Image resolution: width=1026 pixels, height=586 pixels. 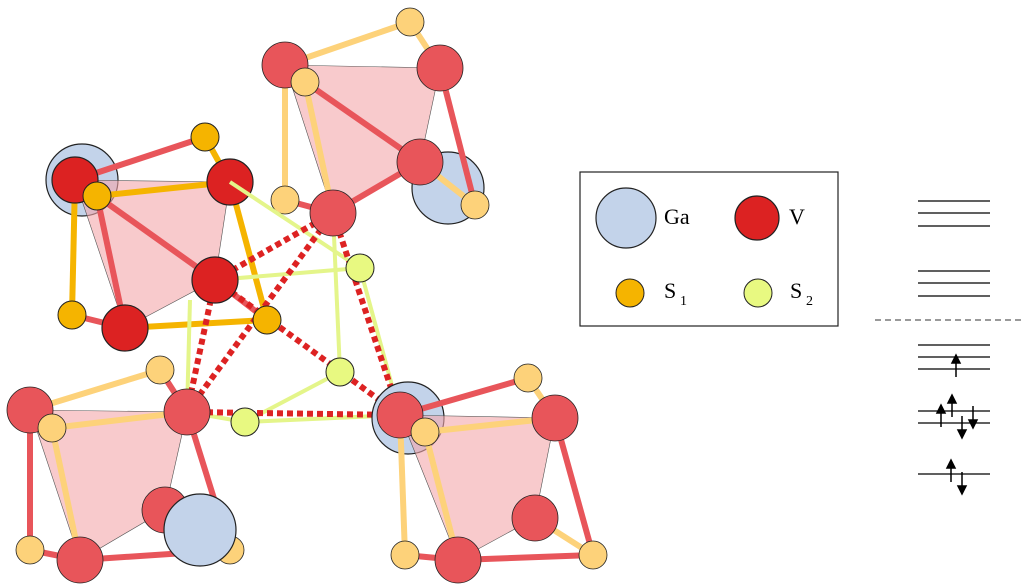 What do you see at coordinates (677, 216) in the screenshot?
I see `legend-label: Ga` at bounding box center [677, 216].